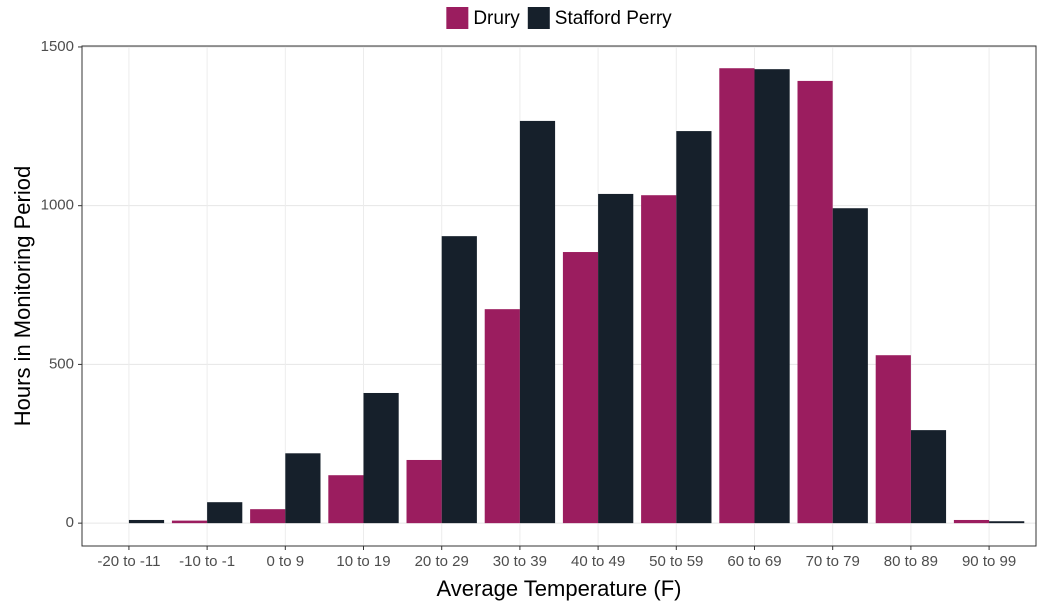  I want to click on x-axis-title: Average Temperature (F), so click(559, 588).